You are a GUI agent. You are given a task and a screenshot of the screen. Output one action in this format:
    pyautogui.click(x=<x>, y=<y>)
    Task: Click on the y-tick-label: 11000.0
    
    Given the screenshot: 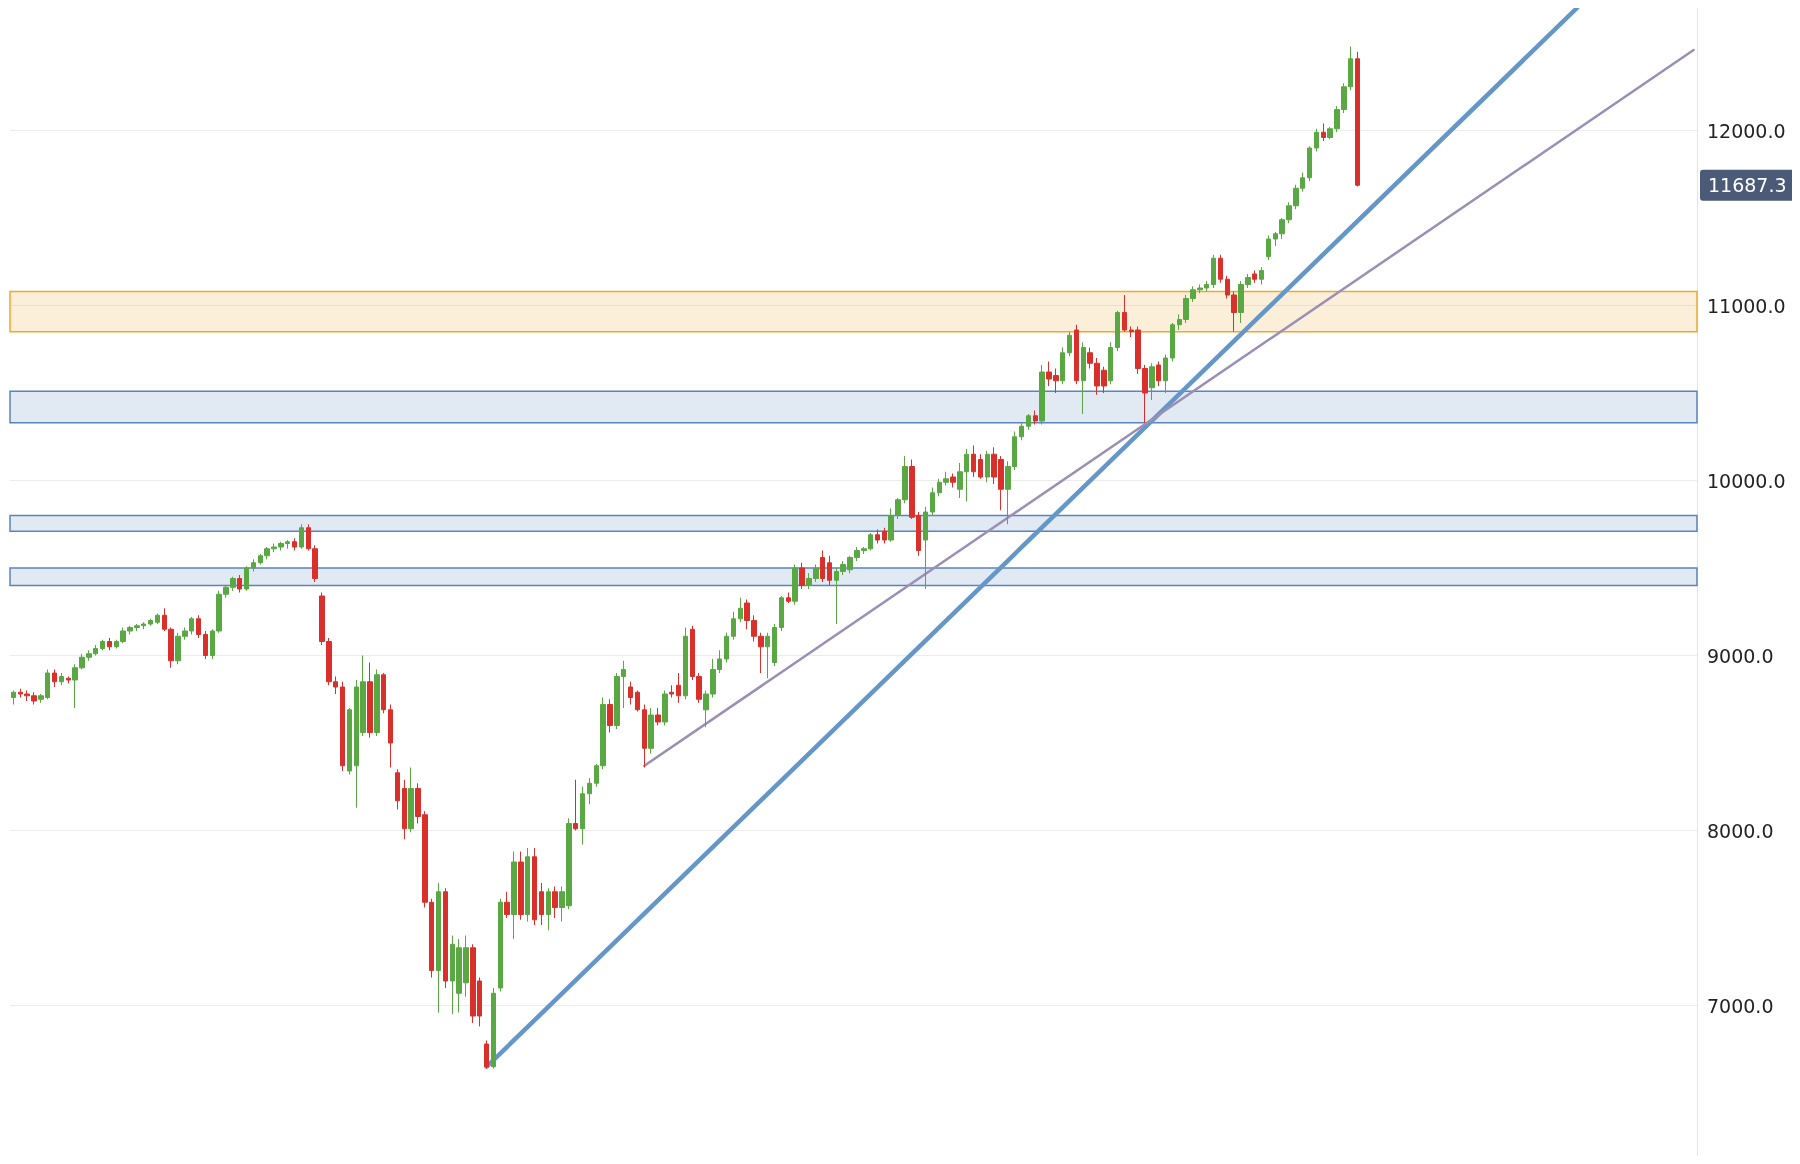 What is the action you would take?
    pyautogui.click(x=1746, y=305)
    